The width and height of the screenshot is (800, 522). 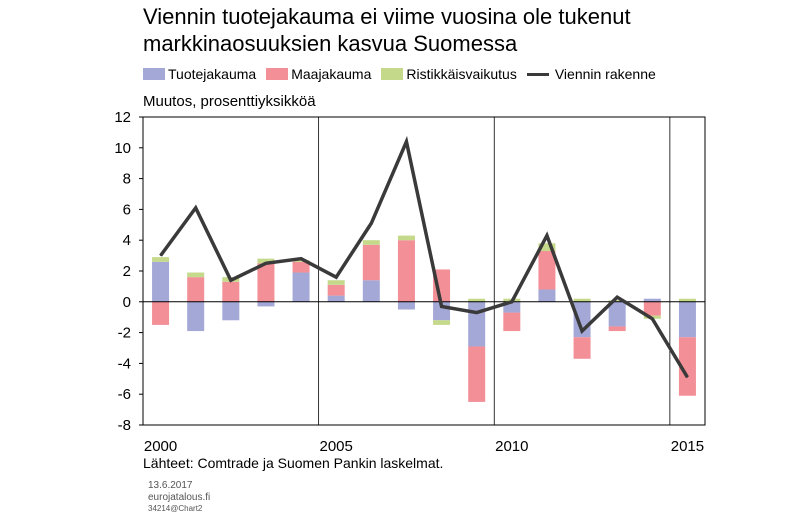 What do you see at coordinates (231, 291) in the screenshot?
I see `bar-s2-2002` at bounding box center [231, 291].